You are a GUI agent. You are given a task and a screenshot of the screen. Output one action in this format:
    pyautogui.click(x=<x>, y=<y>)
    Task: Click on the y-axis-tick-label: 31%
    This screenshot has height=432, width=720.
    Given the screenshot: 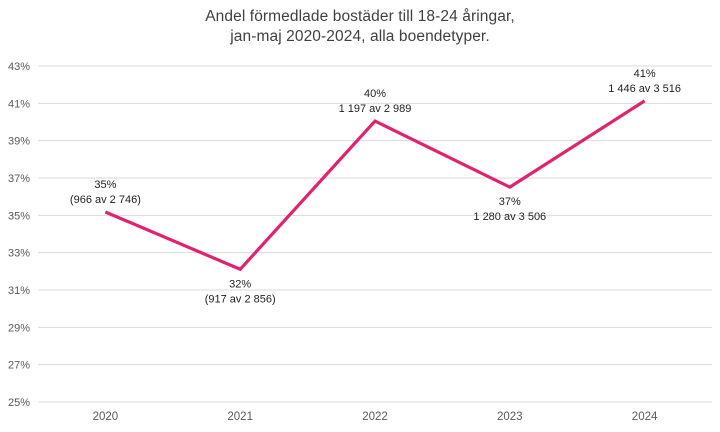 What is the action you would take?
    pyautogui.click(x=19, y=291)
    